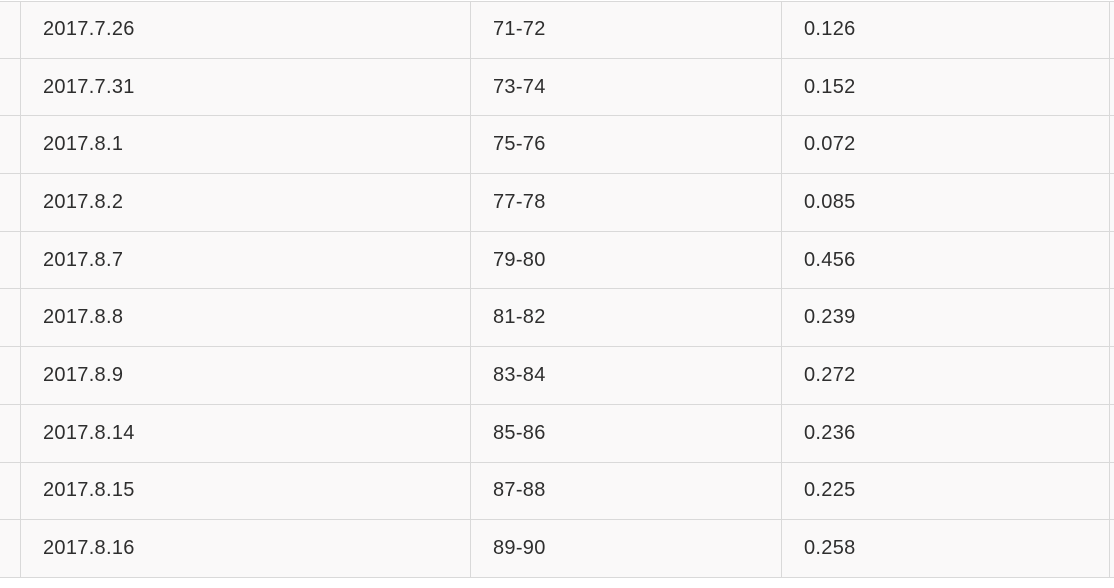  I want to click on value-cell: 0.225, so click(945, 491).